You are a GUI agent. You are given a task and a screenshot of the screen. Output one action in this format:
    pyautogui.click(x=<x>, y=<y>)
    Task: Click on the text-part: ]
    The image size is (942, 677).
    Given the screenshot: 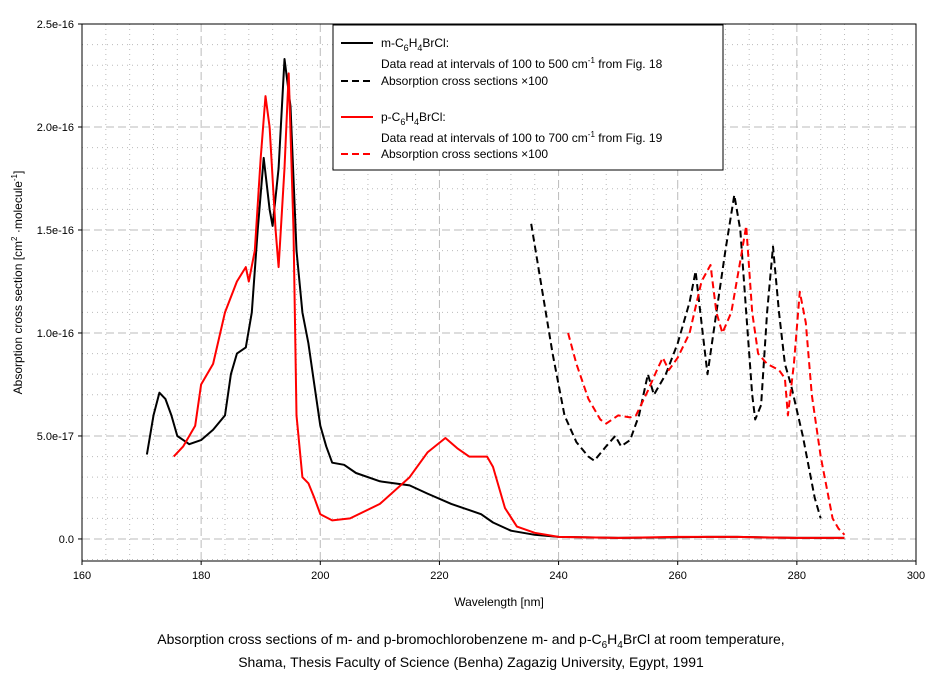 What is the action you would take?
    pyautogui.click(x=18, y=172)
    